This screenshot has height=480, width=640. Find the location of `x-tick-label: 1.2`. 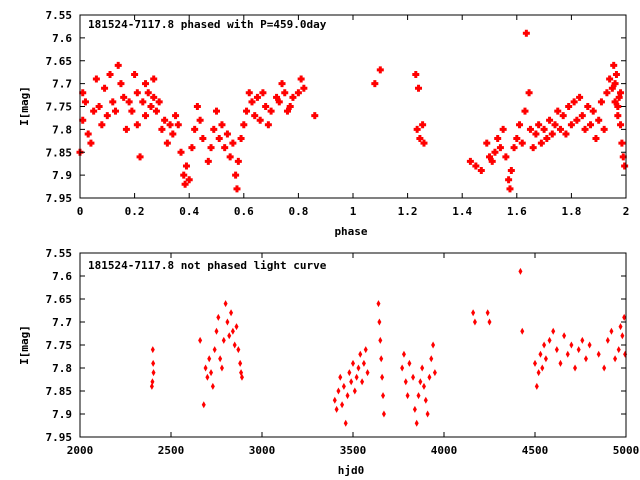

x-tick-label: 1.2 is located at coordinates (408, 211).